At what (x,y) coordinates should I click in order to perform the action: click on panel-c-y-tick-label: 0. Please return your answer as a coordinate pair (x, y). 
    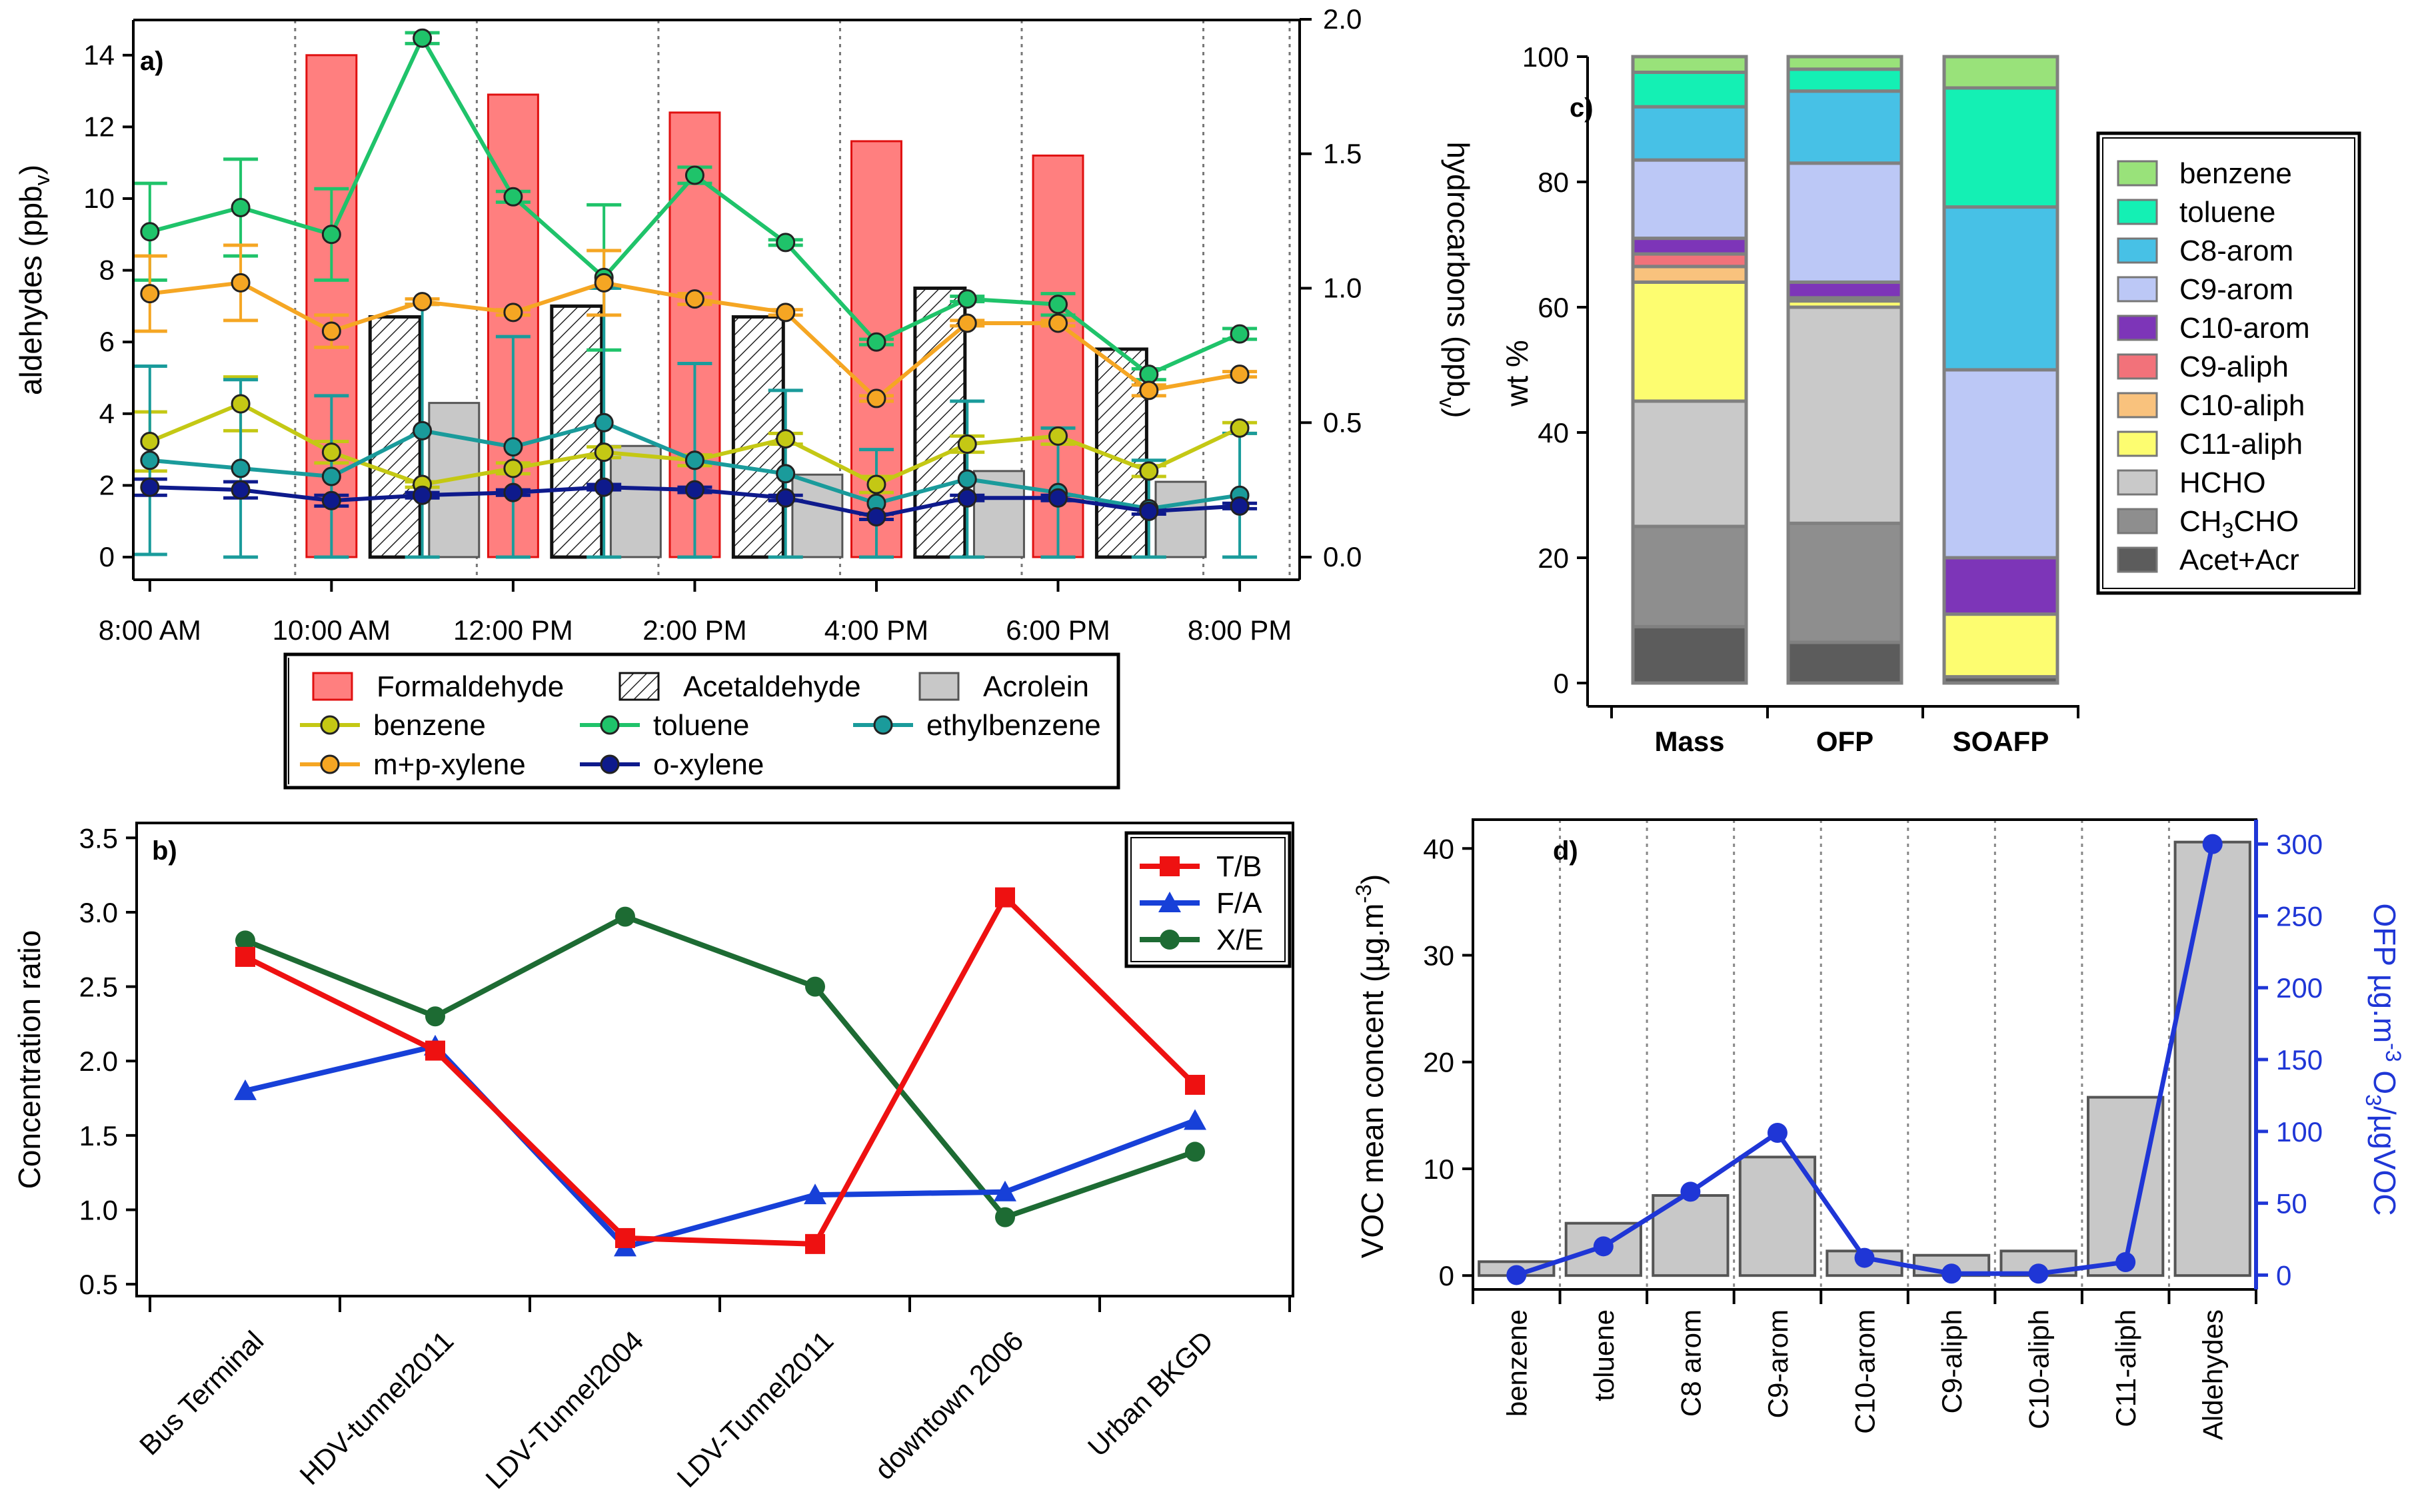
    Looking at the image, I should click on (1561, 683).